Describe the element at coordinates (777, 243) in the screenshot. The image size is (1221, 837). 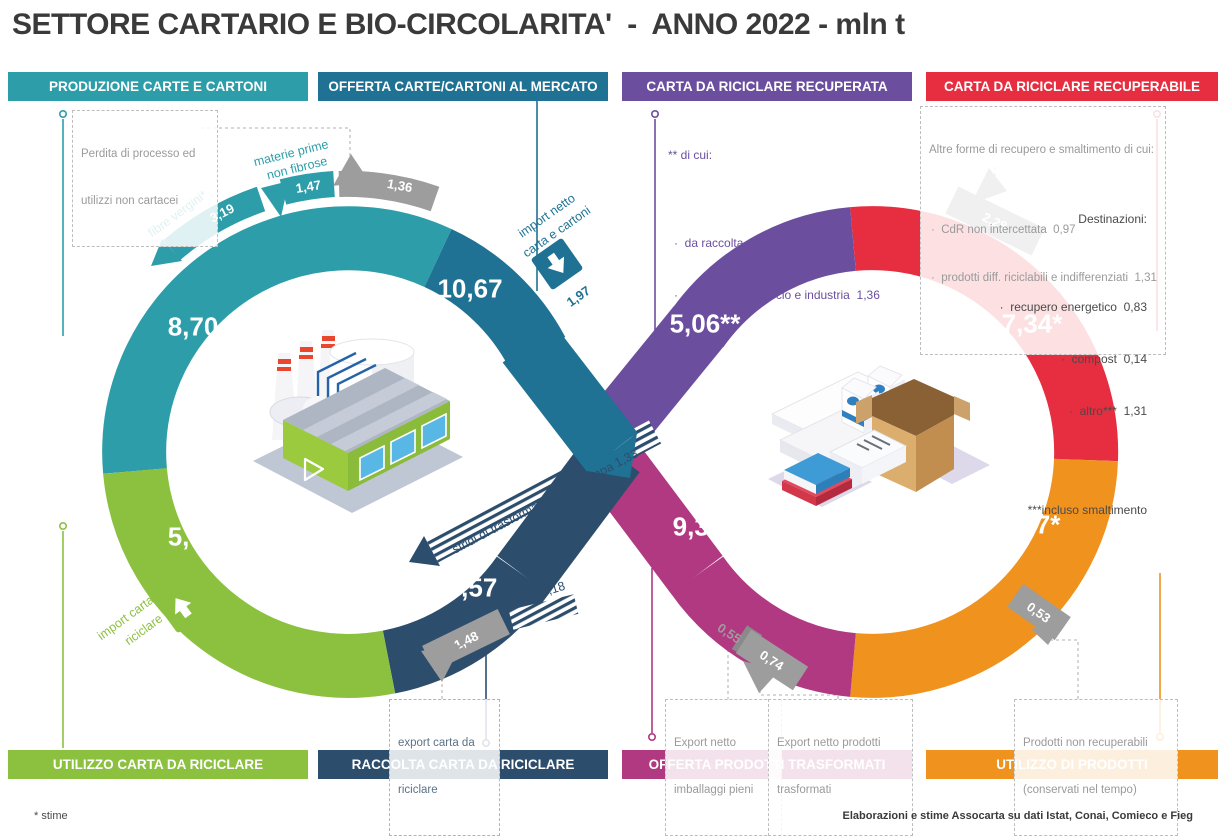
I see `note-recuperata-item: da raccolta differenziata 3,70` at that location.